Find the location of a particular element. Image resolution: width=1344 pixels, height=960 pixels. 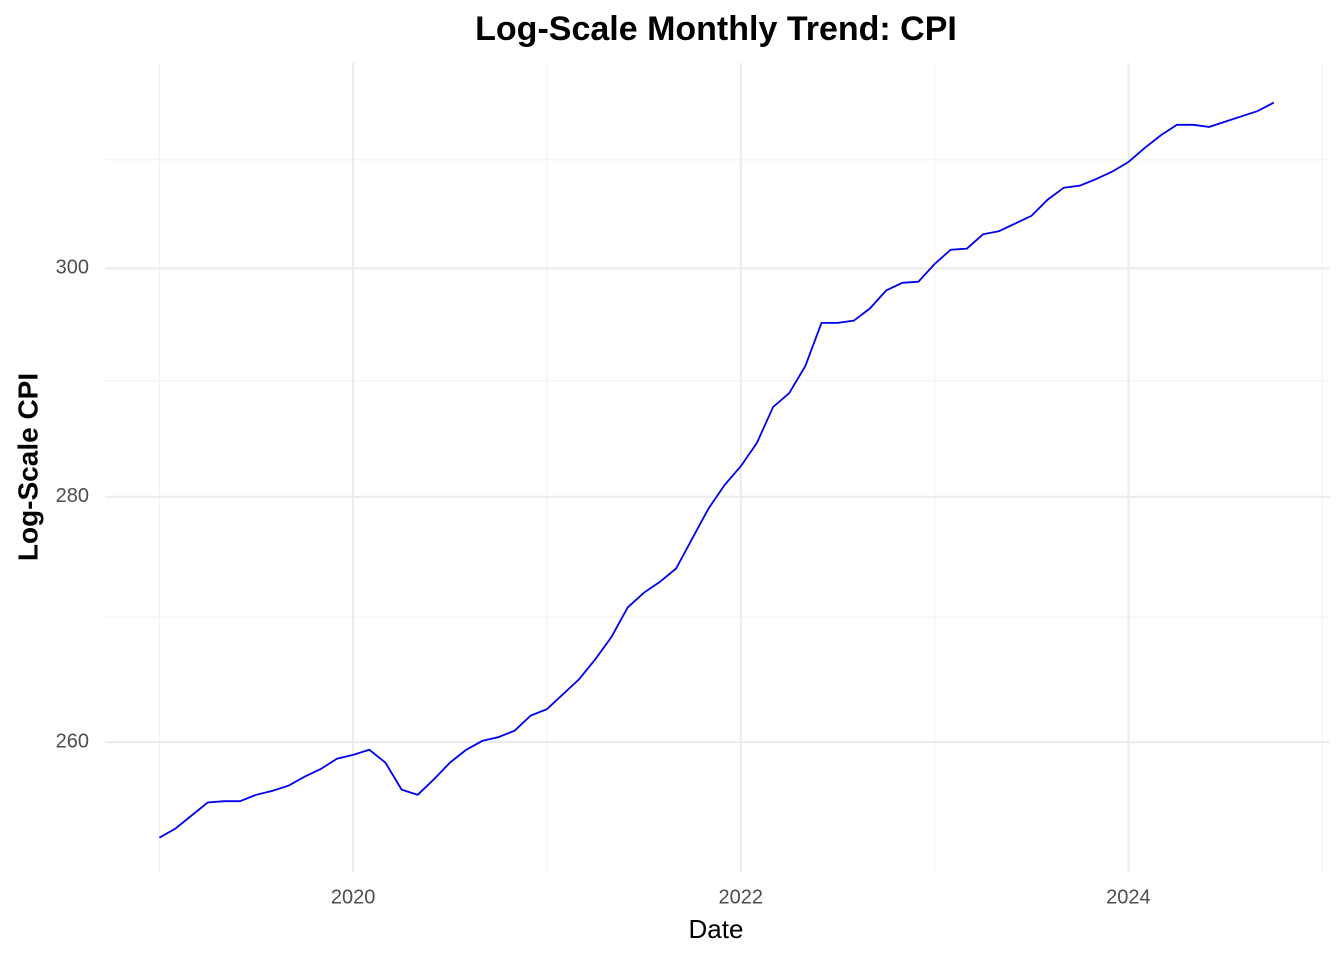

x-tick-label: 2024 is located at coordinates (1128, 897).